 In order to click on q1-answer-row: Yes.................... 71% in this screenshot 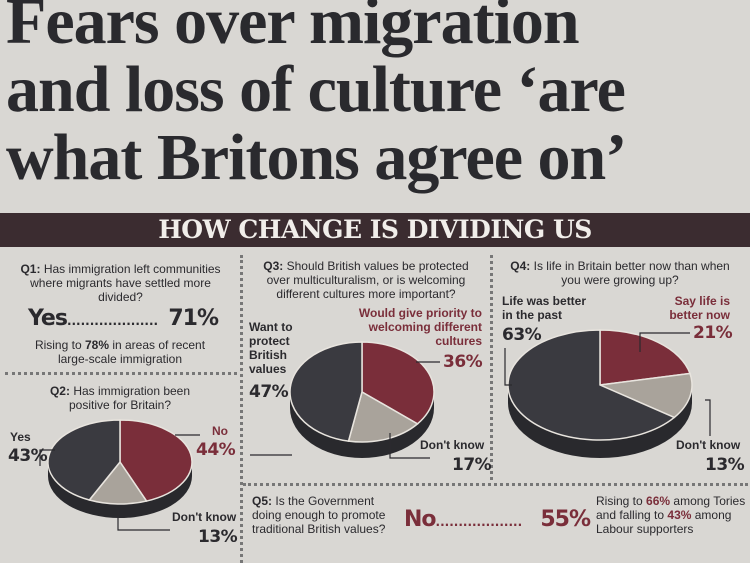, I will do `click(123, 320)`.